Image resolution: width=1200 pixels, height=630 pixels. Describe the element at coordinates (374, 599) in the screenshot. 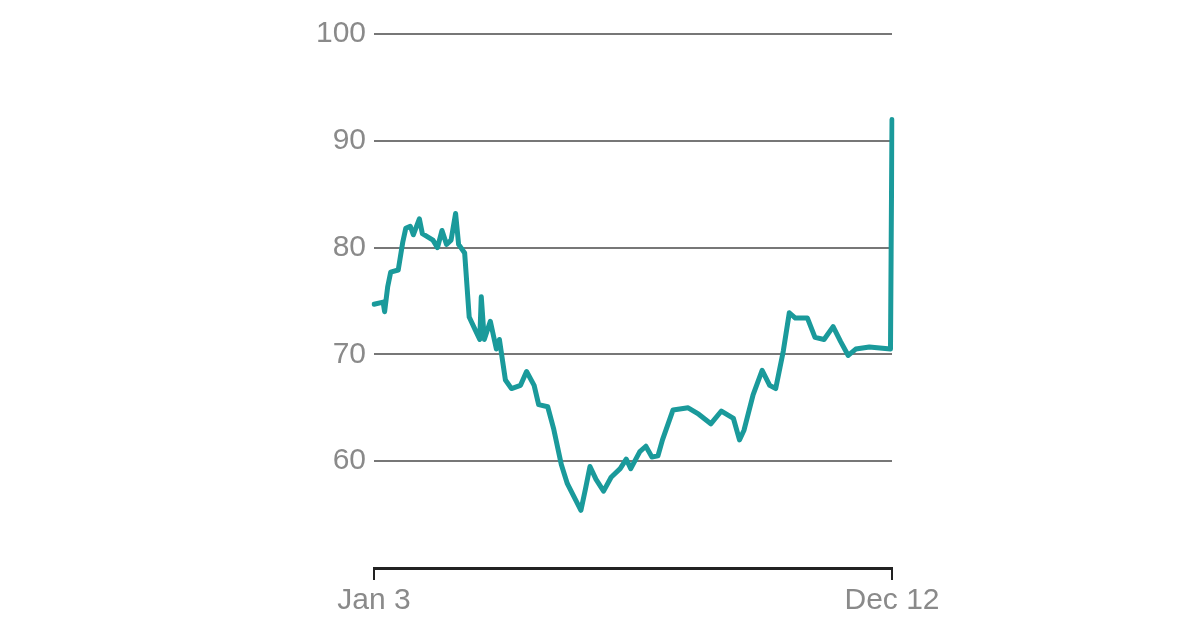

I see `x-tick-label: Jan 3` at that location.